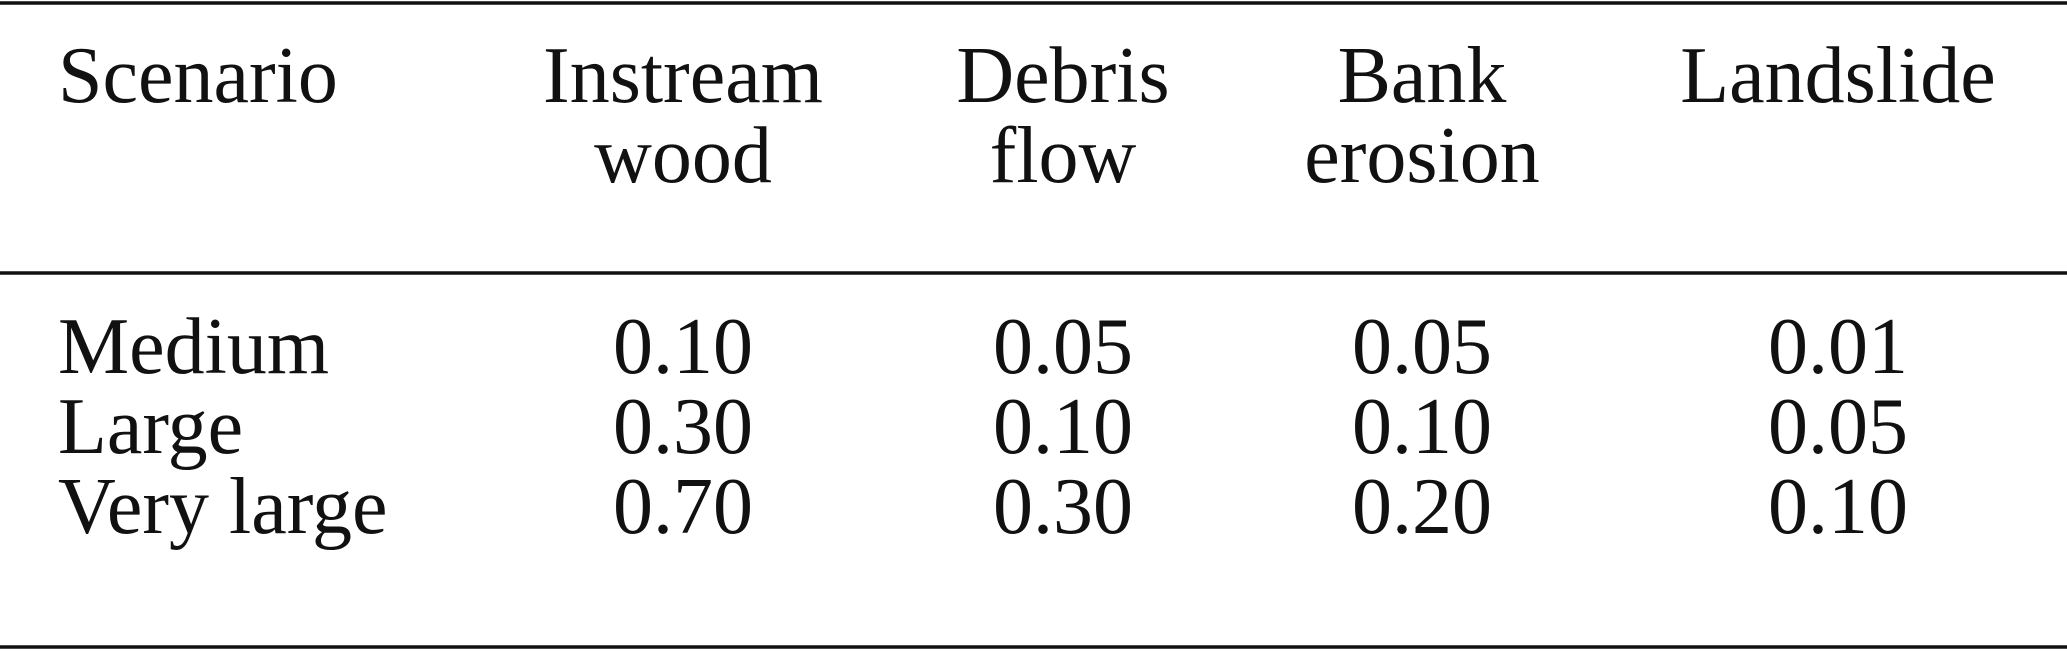 This screenshot has height=651, width=2067. What do you see at coordinates (1422, 156) in the screenshot?
I see `header-cell: erosion` at bounding box center [1422, 156].